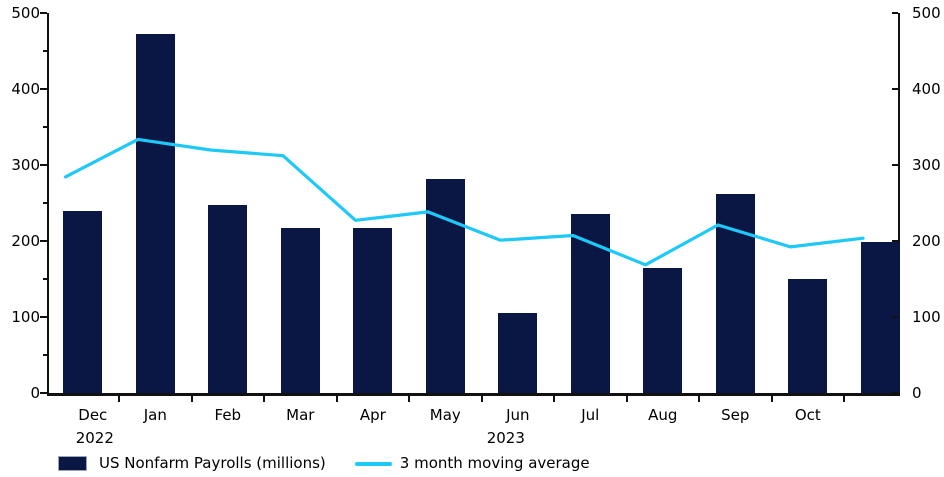  I want to click on bar-oct, so click(808, 336).